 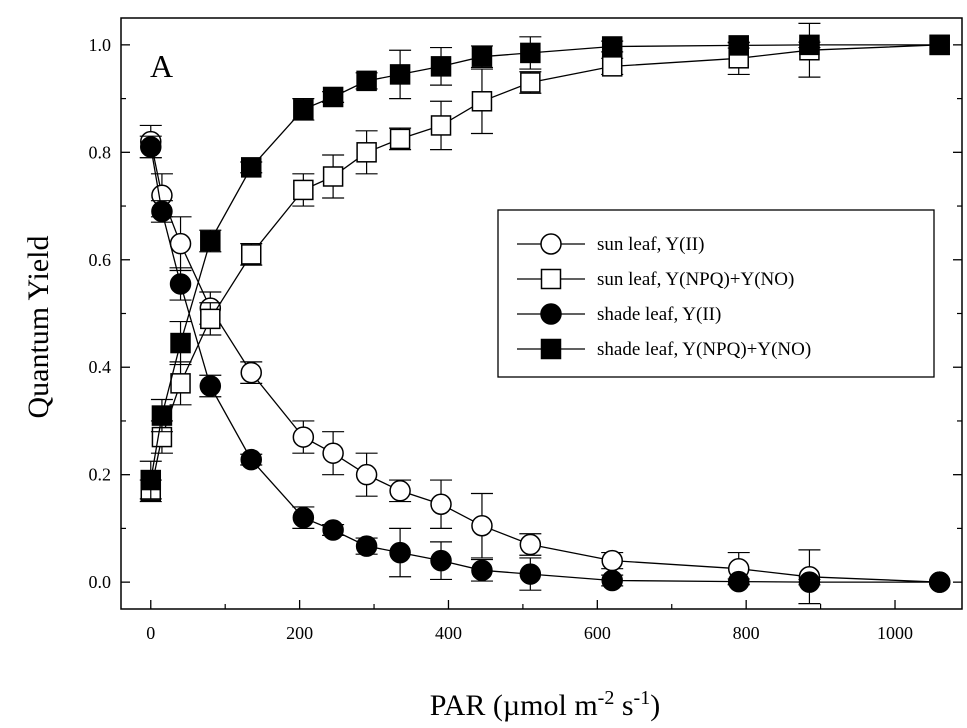 I want to click on x-axis-title-end: ), so click(x=655, y=705).